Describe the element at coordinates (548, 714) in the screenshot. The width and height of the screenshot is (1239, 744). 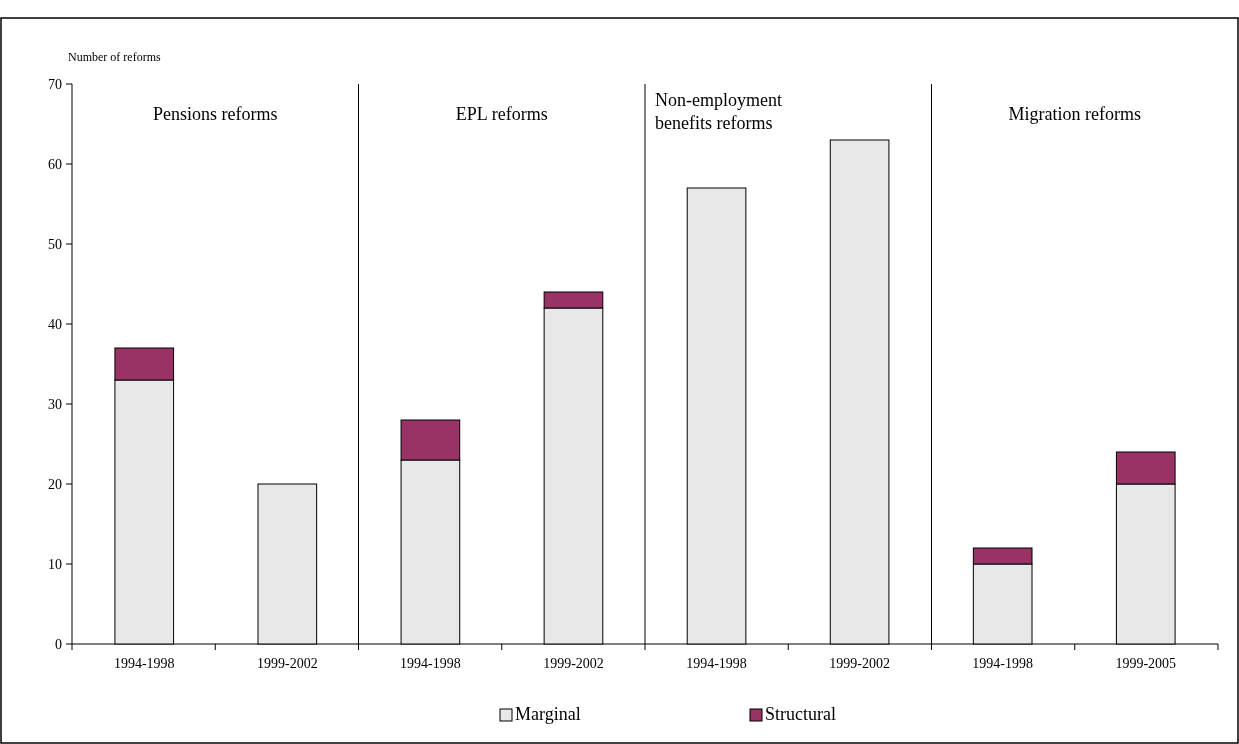
I see `legend-label: Marginal` at that location.